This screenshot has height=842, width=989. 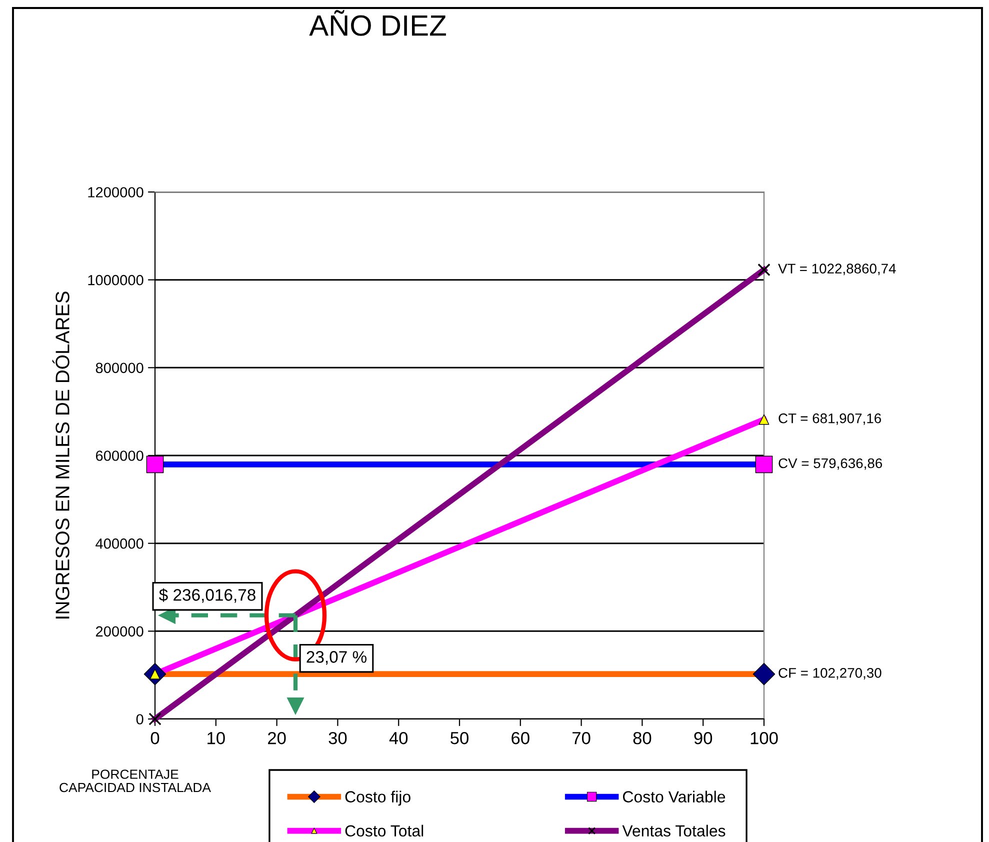 What do you see at coordinates (830, 674) in the screenshot?
I see `data-label: CF = 102,270,30` at bounding box center [830, 674].